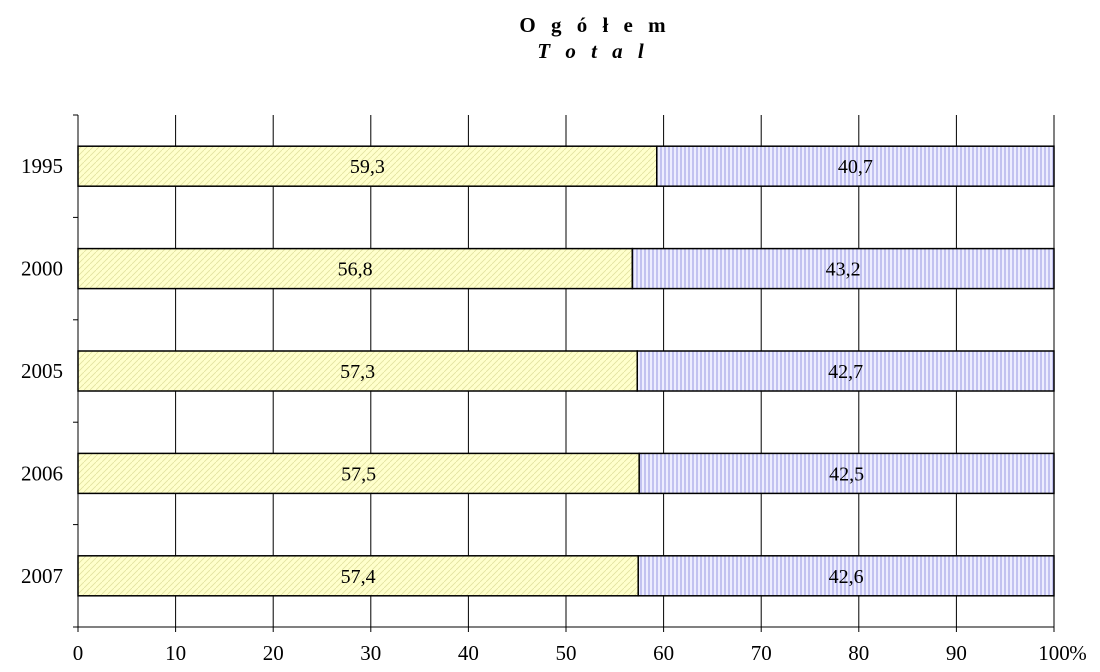 Image resolution: width=1100 pixels, height=672 pixels. I want to click on y-category-label: 2006, so click(42, 473).